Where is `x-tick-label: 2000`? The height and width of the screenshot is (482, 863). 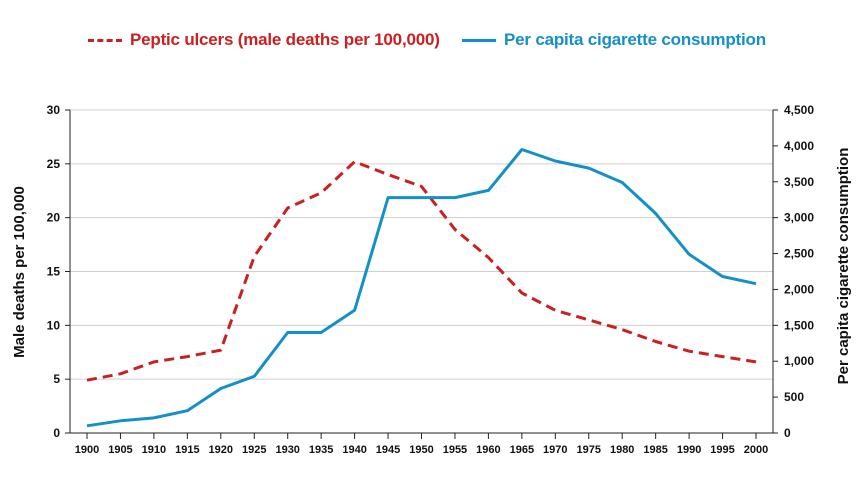
x-tick-label: 2000 is located at coordinates (756, 450).